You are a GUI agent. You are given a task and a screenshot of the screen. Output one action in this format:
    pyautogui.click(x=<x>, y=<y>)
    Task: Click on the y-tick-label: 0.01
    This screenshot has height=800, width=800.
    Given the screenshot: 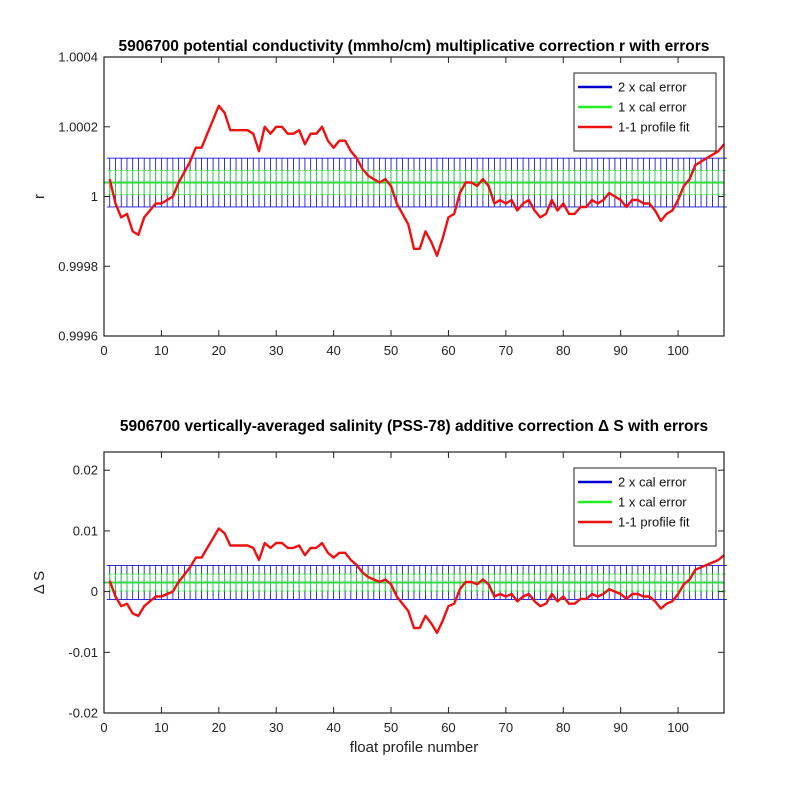 What is the action you would take?
    pyautogui.click(x=85, y=530)
    